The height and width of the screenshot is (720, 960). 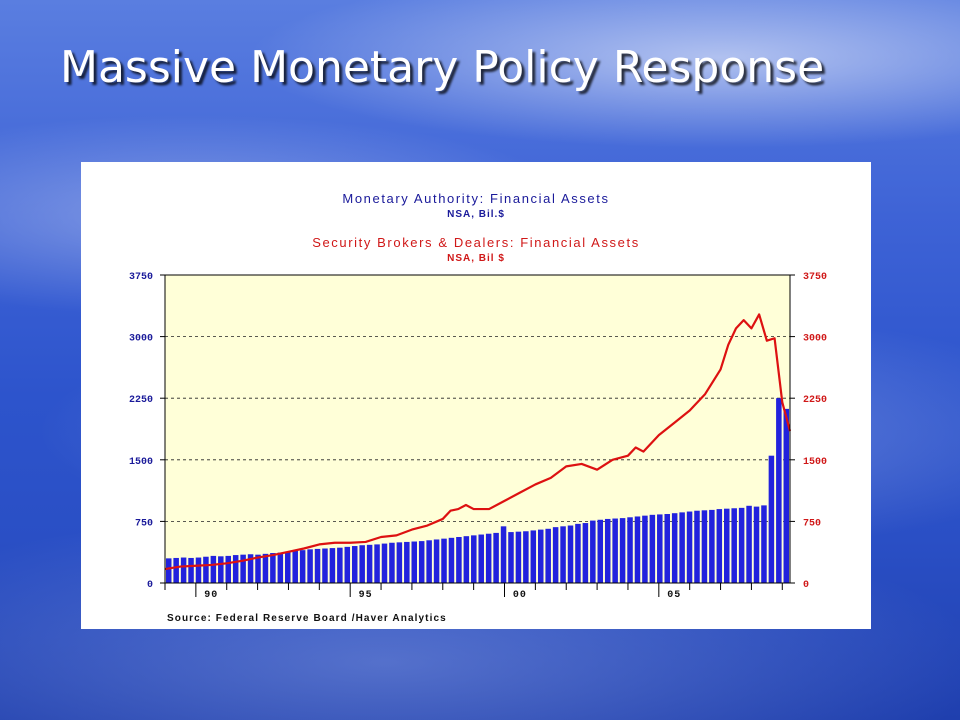 What do you see at coordinates (815, 339) in the screenshot?
I see `y-tick-label-right: 3000` at bounding box center [815, 339].